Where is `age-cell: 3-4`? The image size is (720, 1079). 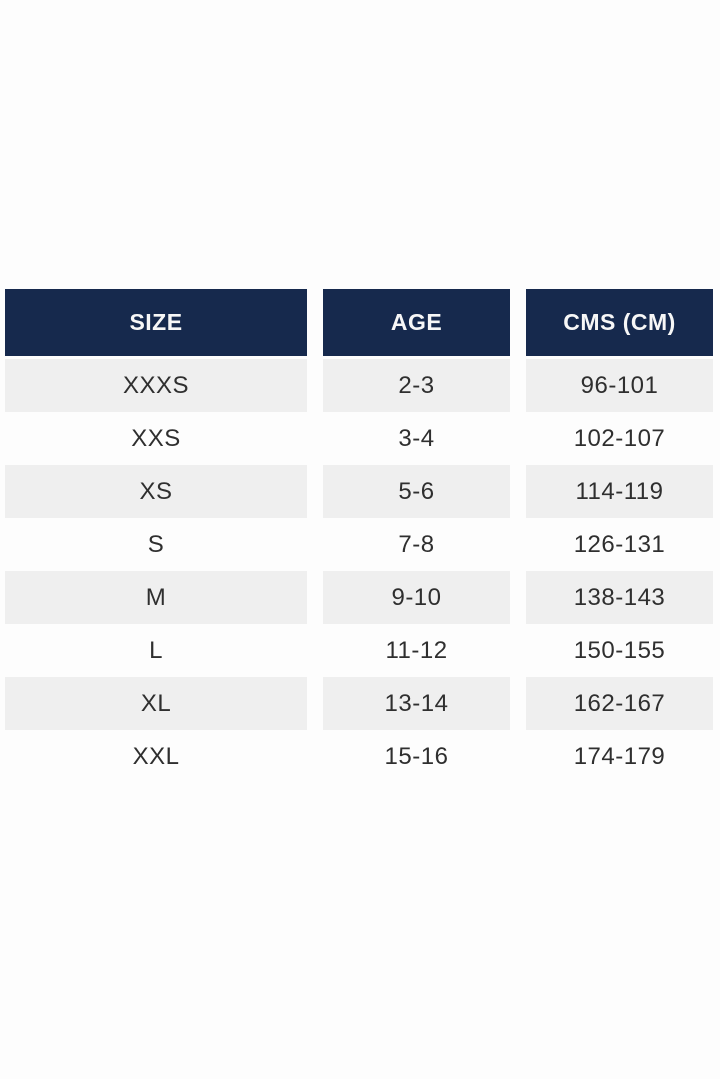 age-cell: 3-4 is located at coordinates (416, 438).